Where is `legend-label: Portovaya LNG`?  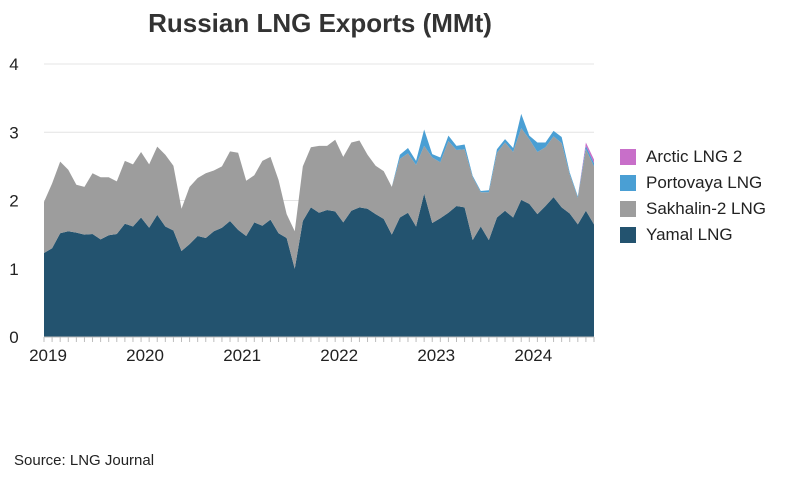 legend-label: Portovaya LNG is located at coordinates (704, 182).